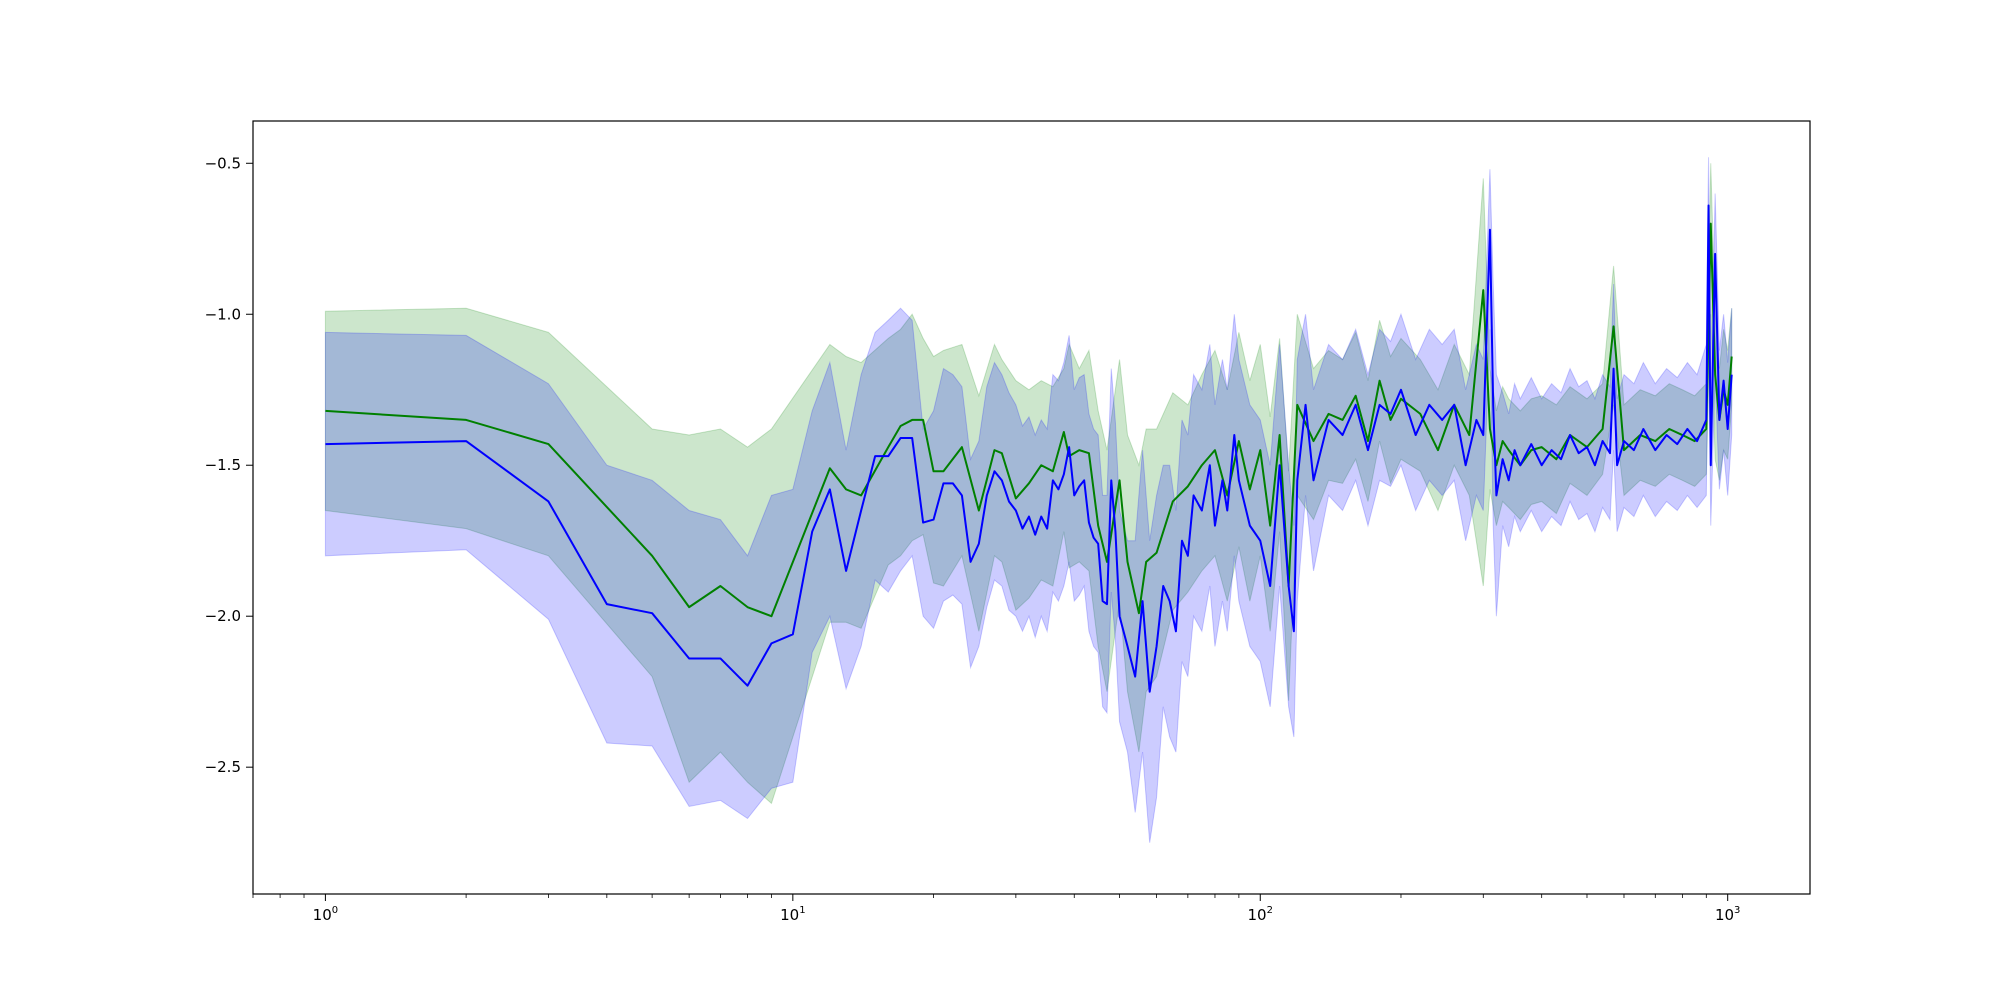  What do you see at coordinates (1260, 914) in the screenshot?
I see `x-tick-label: 10²` at bounding box center [1260, 914].